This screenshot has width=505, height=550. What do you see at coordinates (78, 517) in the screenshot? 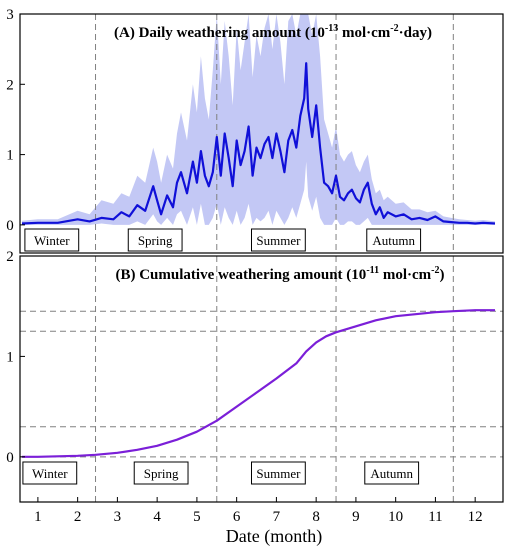
I see `panel-b-x-tick-label-1: 2` at bounding box center [78, 517].